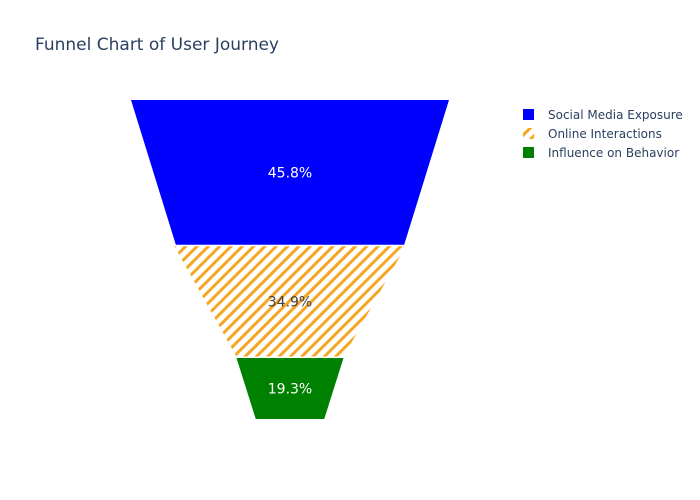  I want to click on legend-label: Social Media Exposure, so click(615, 115).